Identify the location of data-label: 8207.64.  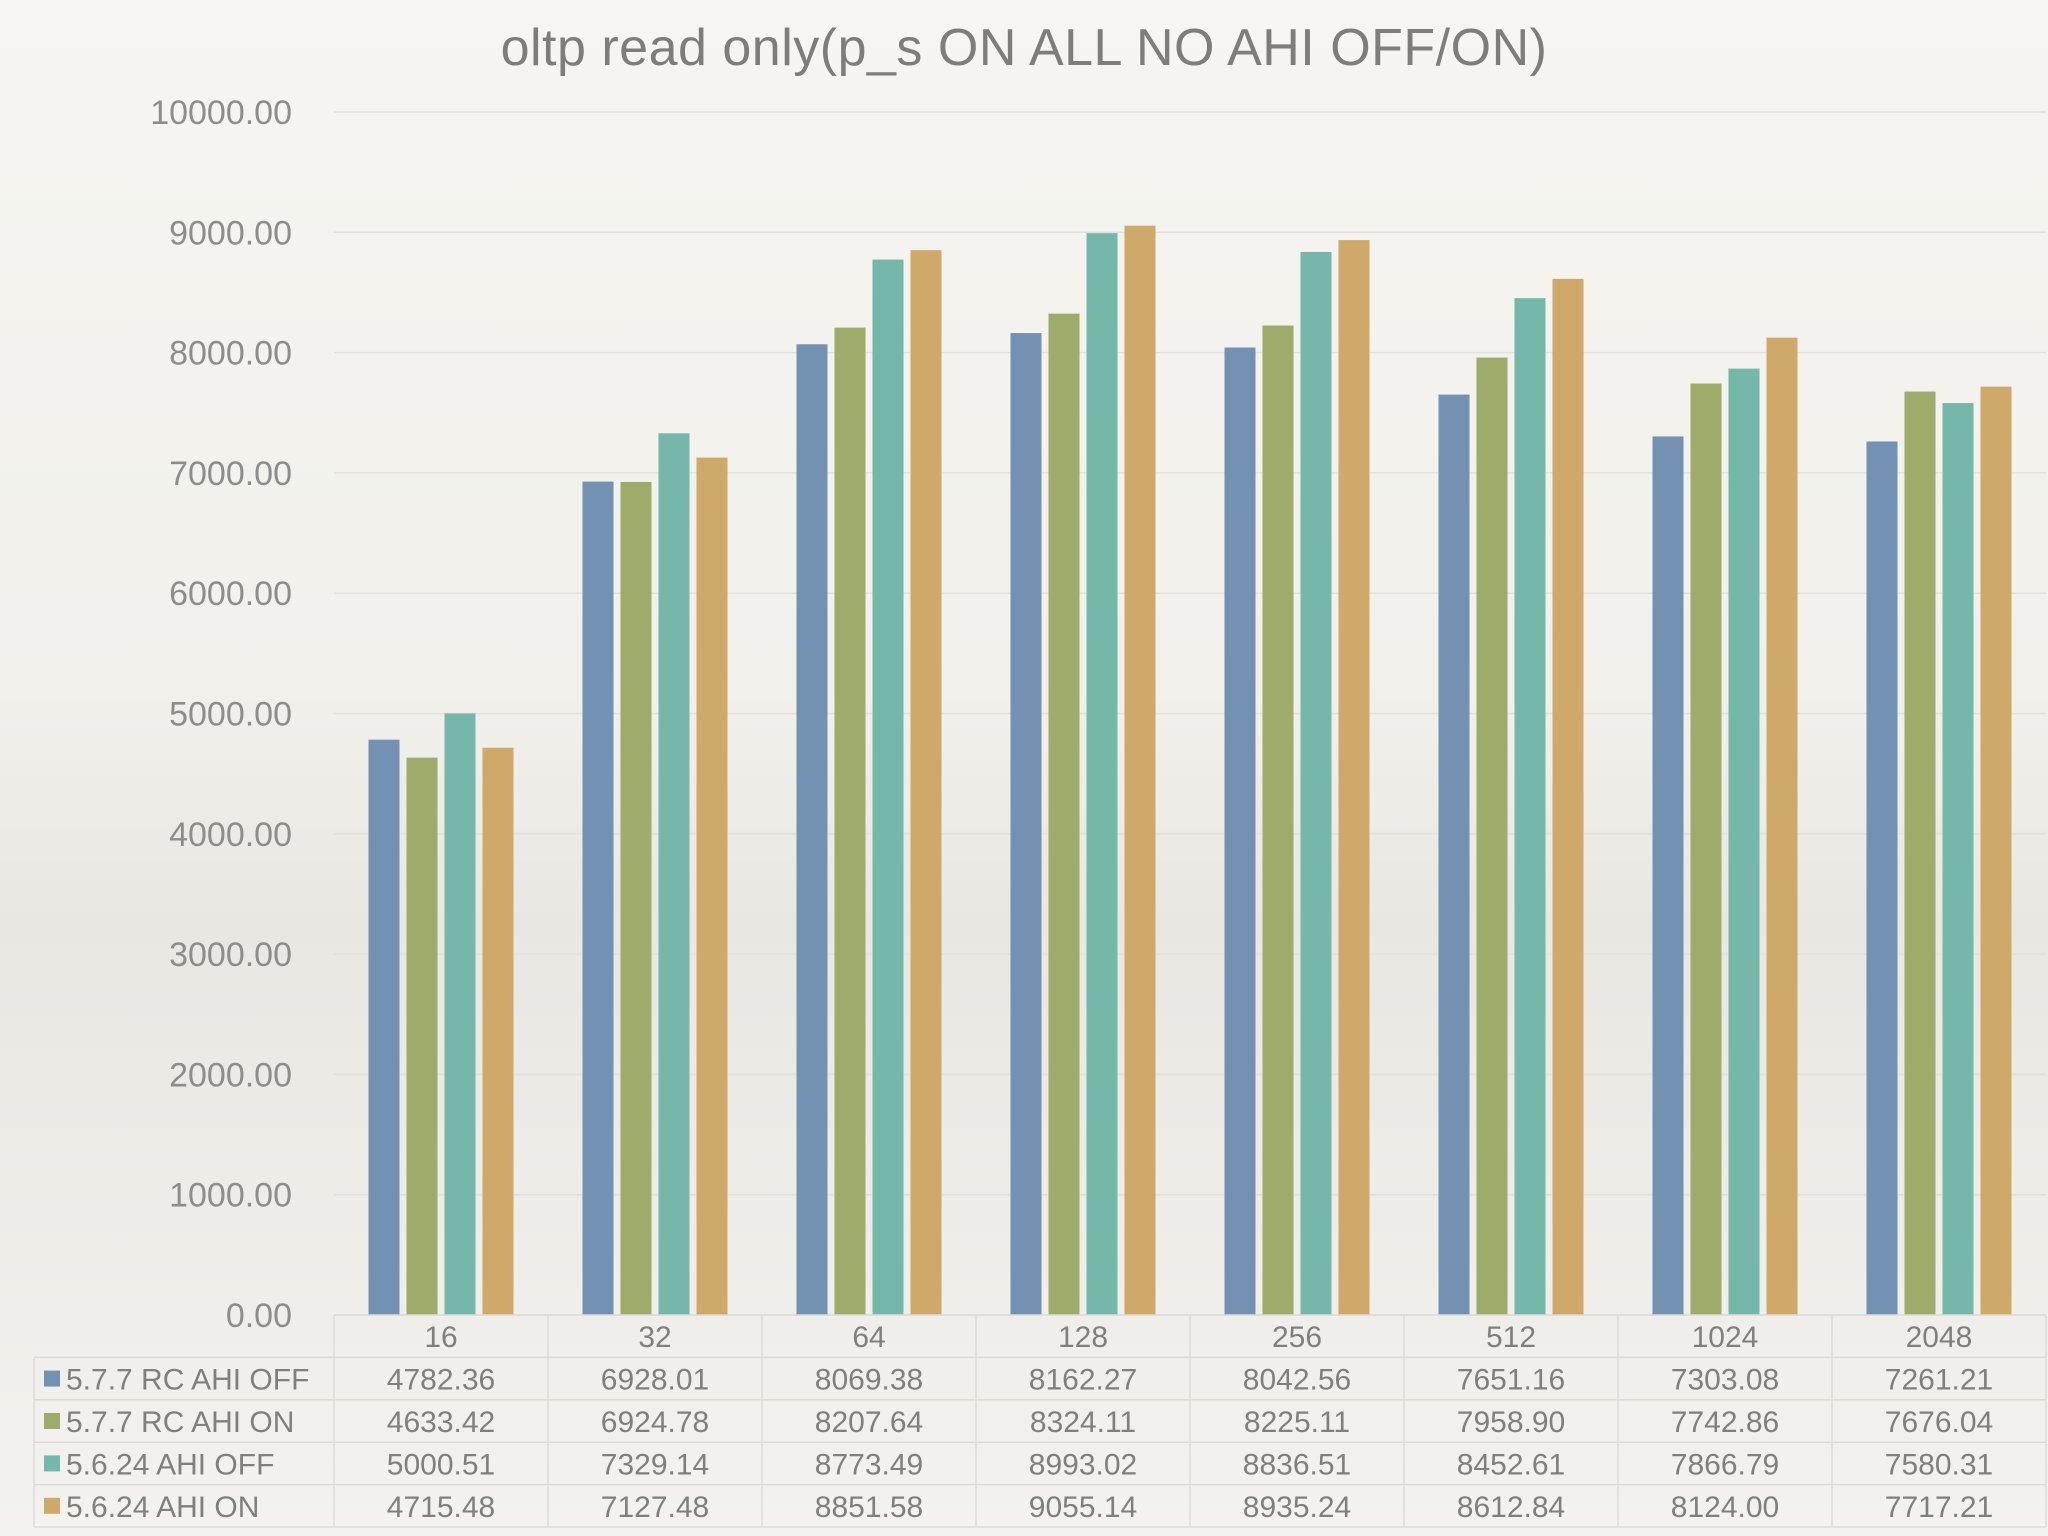
(869, 1422).